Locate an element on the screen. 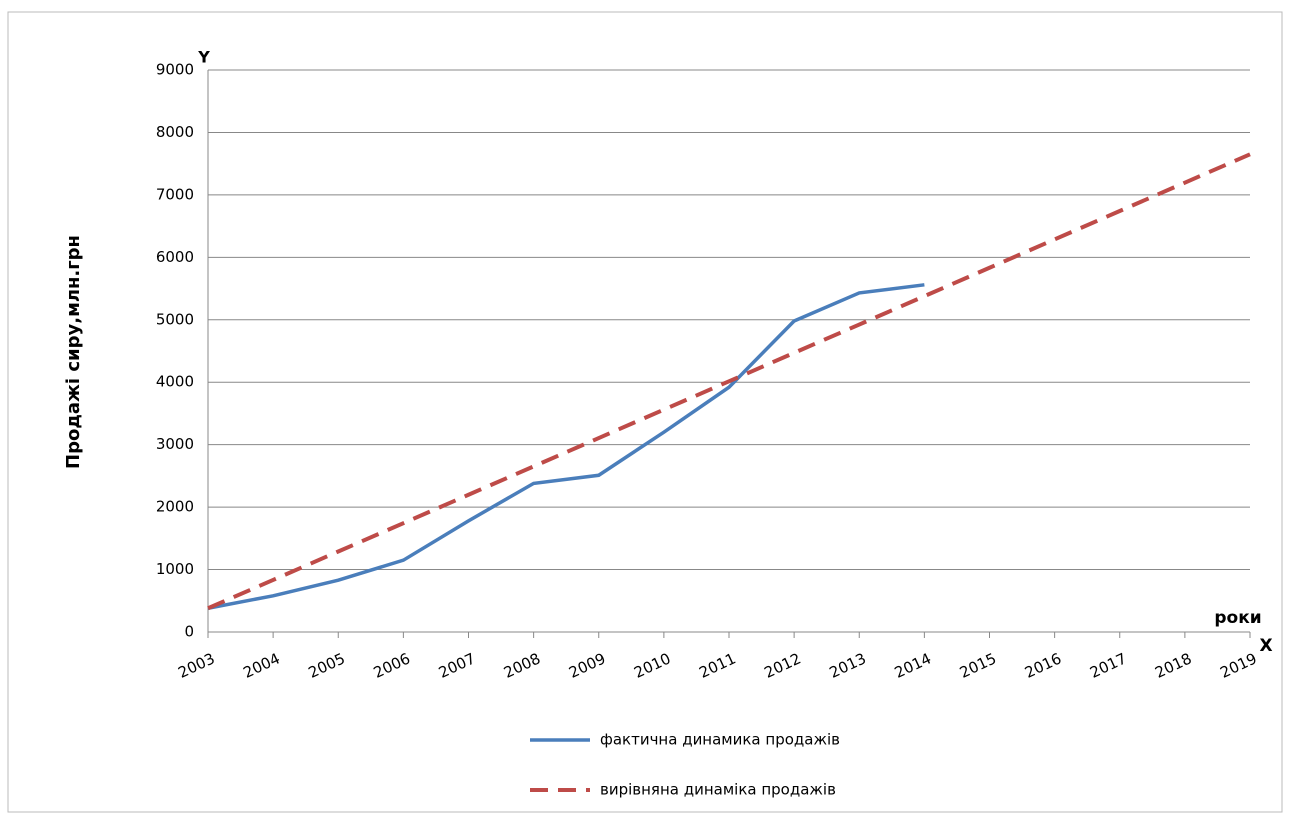 This screenshot has height=818, width=1290. y-tick-label: 0 is located at coordinates (189, 632).